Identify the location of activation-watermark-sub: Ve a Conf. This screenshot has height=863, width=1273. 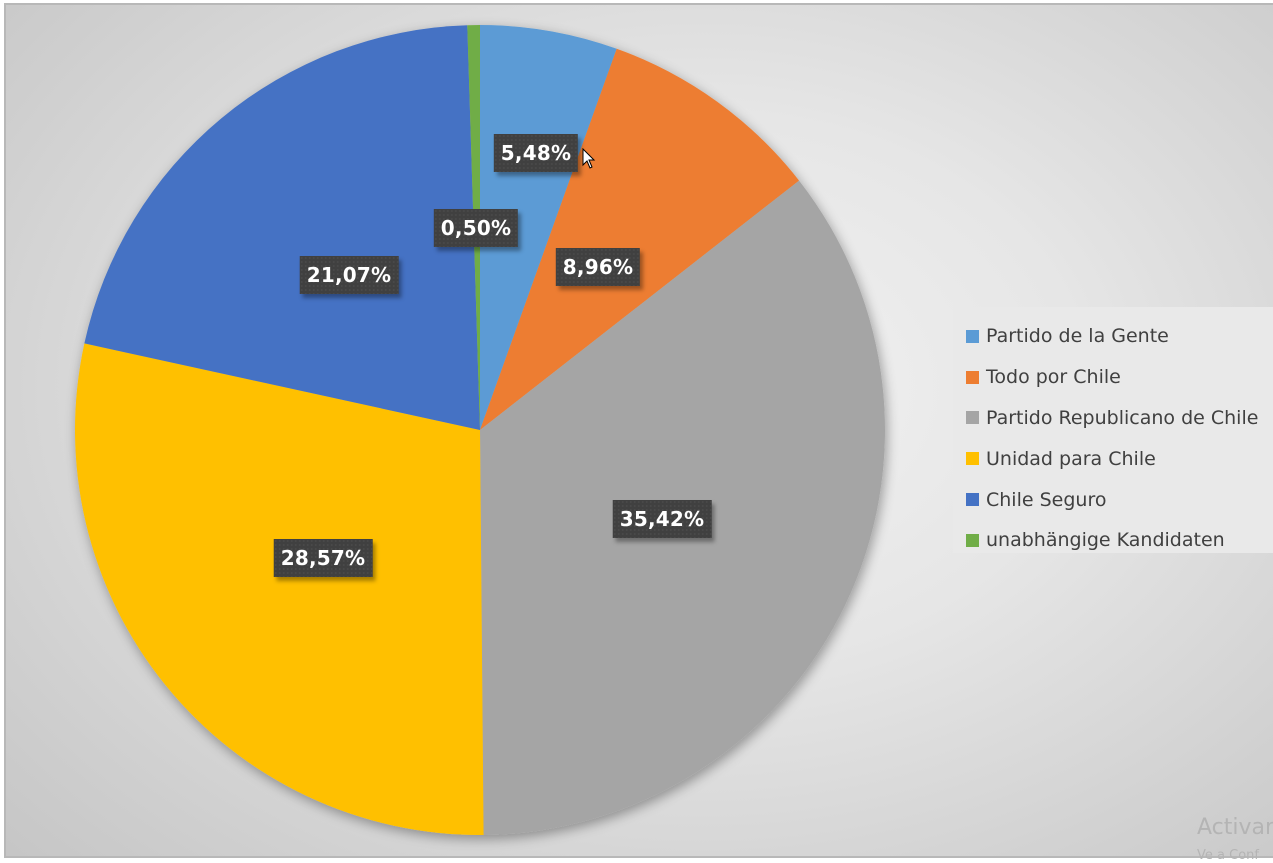
(1228, 855).